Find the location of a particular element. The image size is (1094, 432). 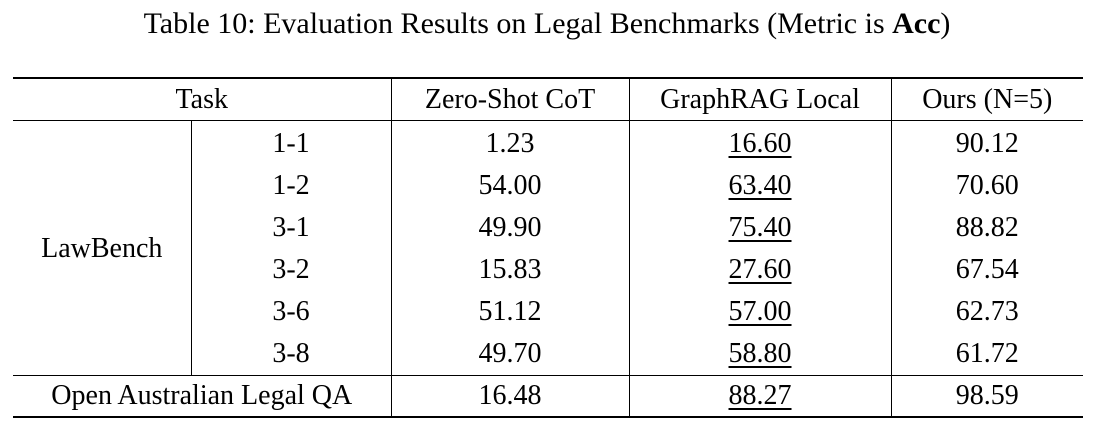

table-row: 1-2 54.00 63.40 70.60 is located at coordinates (548, 186).